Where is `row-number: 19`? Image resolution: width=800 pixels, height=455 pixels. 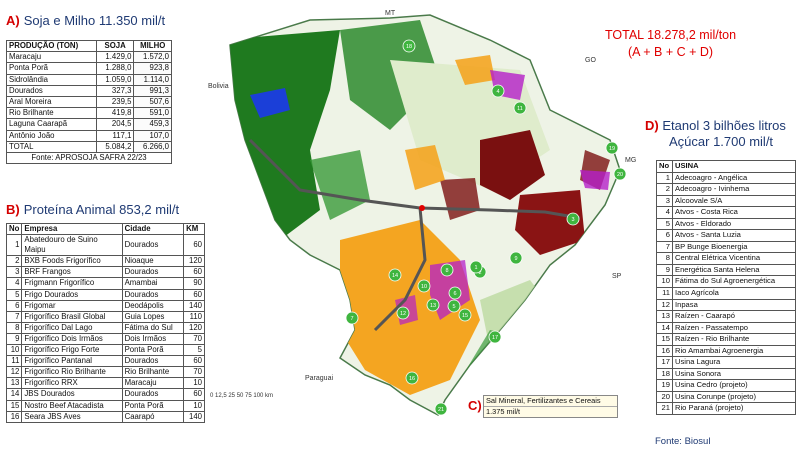 row-number: 19 is located at coordinates (664, 385).